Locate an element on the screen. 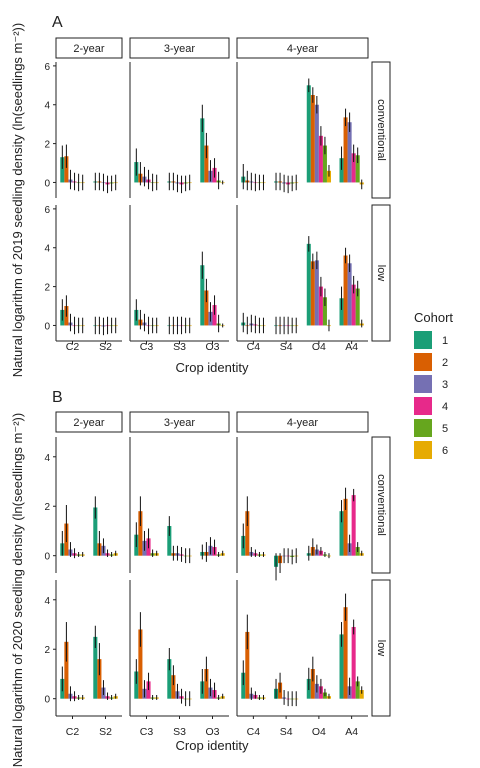 This screenshot has width=480, height=768. x-tick-label: S3 is located at coordinates (179, 347).